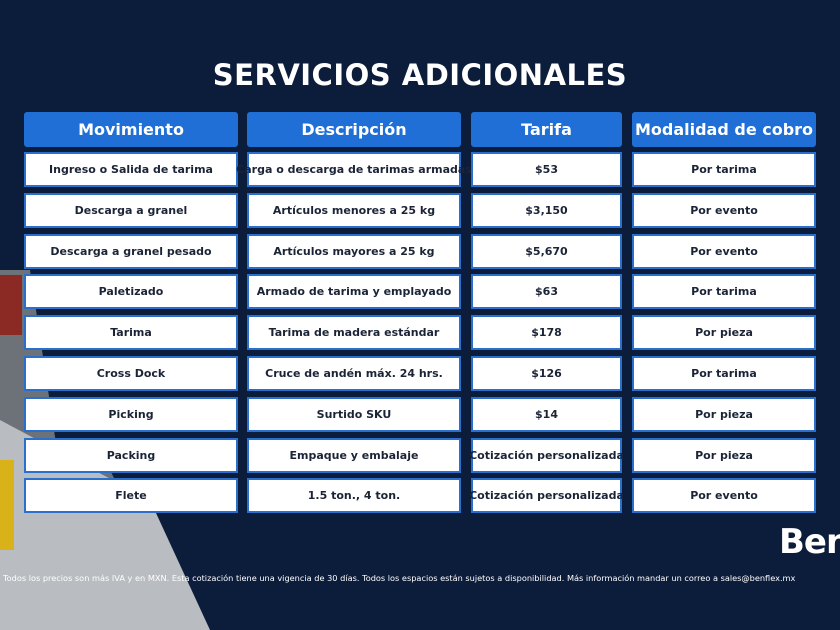  I want to click on column-header: Tarifa, so click(546, 129).